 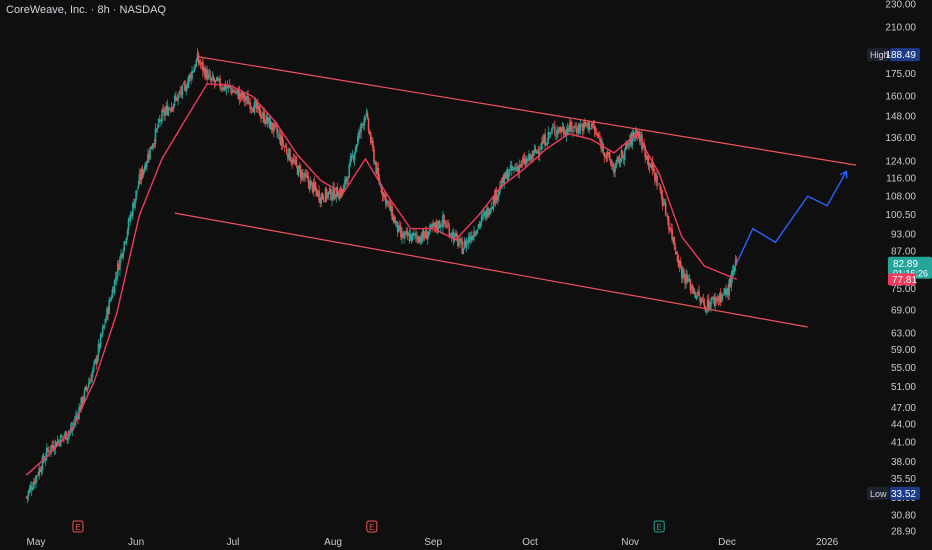 What do you see at coordinates (903, 334) in the screenshot?
I see `y-tick-label: 63.00` at bounding box center [903, 334].